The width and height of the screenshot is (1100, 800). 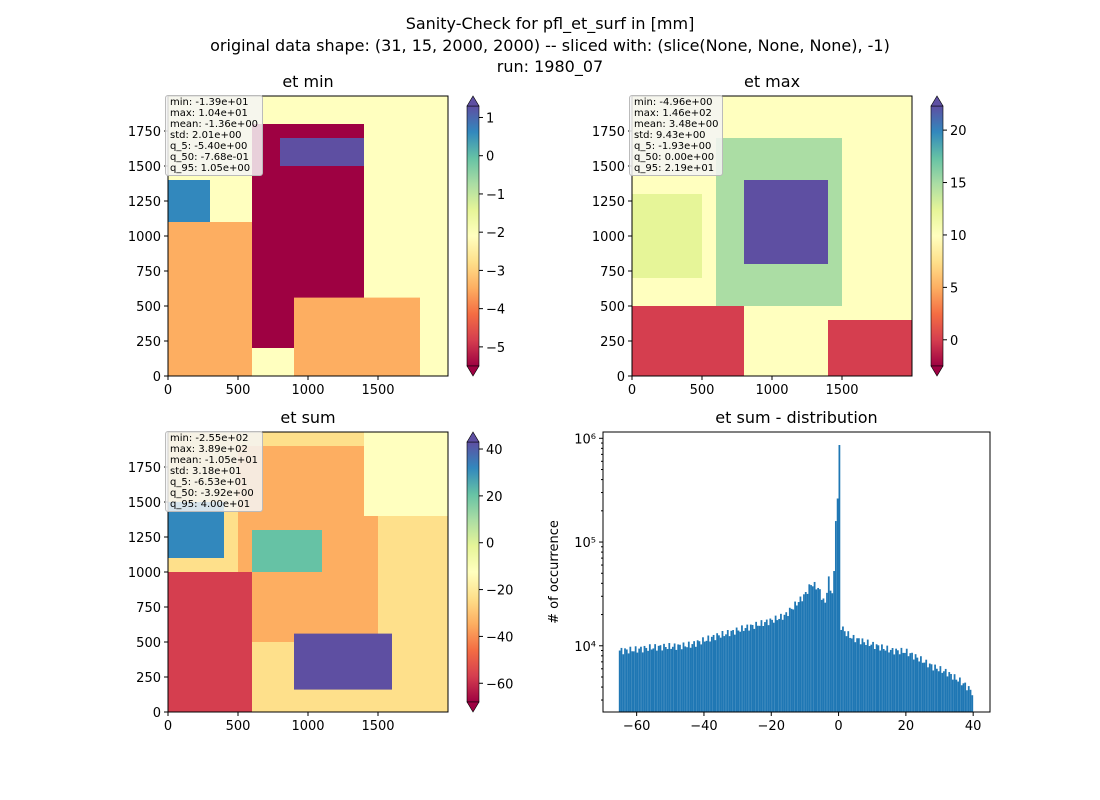 What do you see at coordinates (585, 647) in the screenshot?
I see `y-tick-label: 10⁴` at bounding box center [585, 647].